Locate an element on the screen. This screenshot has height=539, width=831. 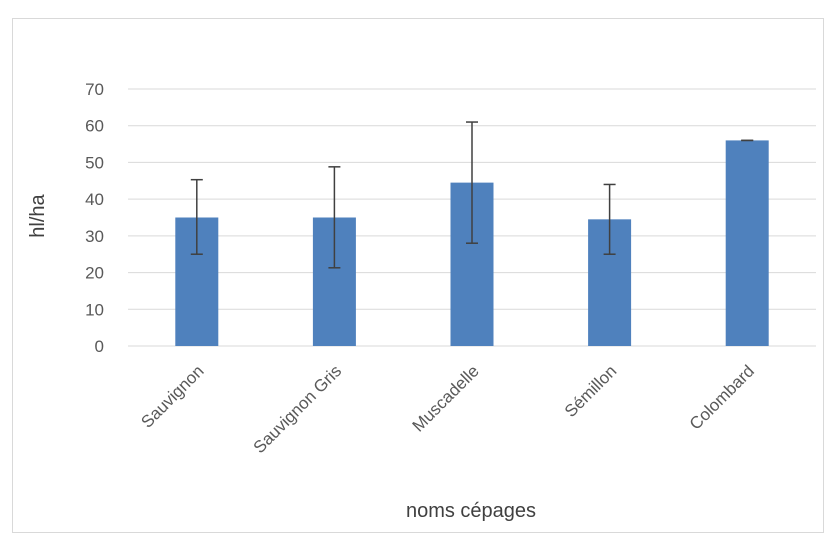
bar is located at coordinates (747, 243).